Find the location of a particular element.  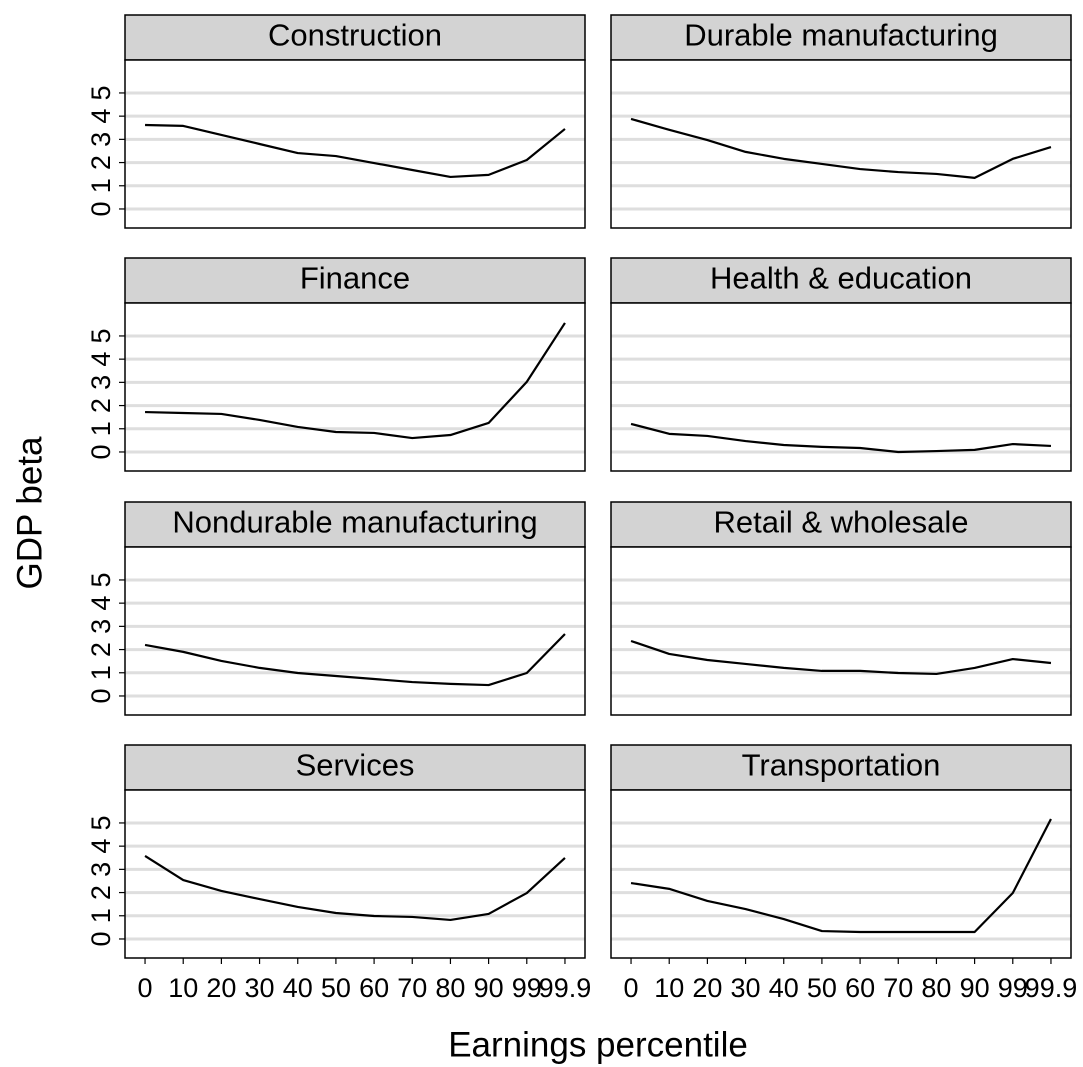

panel-title: Transportation is located at coordinates (841, 765).